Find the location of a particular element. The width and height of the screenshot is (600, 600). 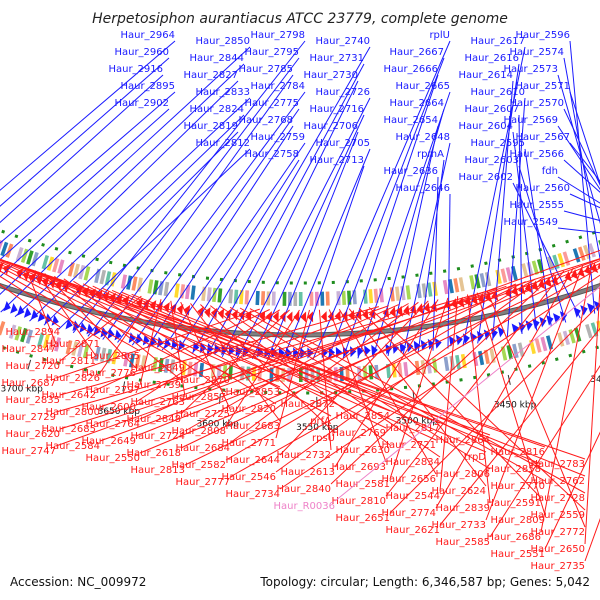

bottom-gene-label: Haur_2734 is located at coordinates (252, 494).